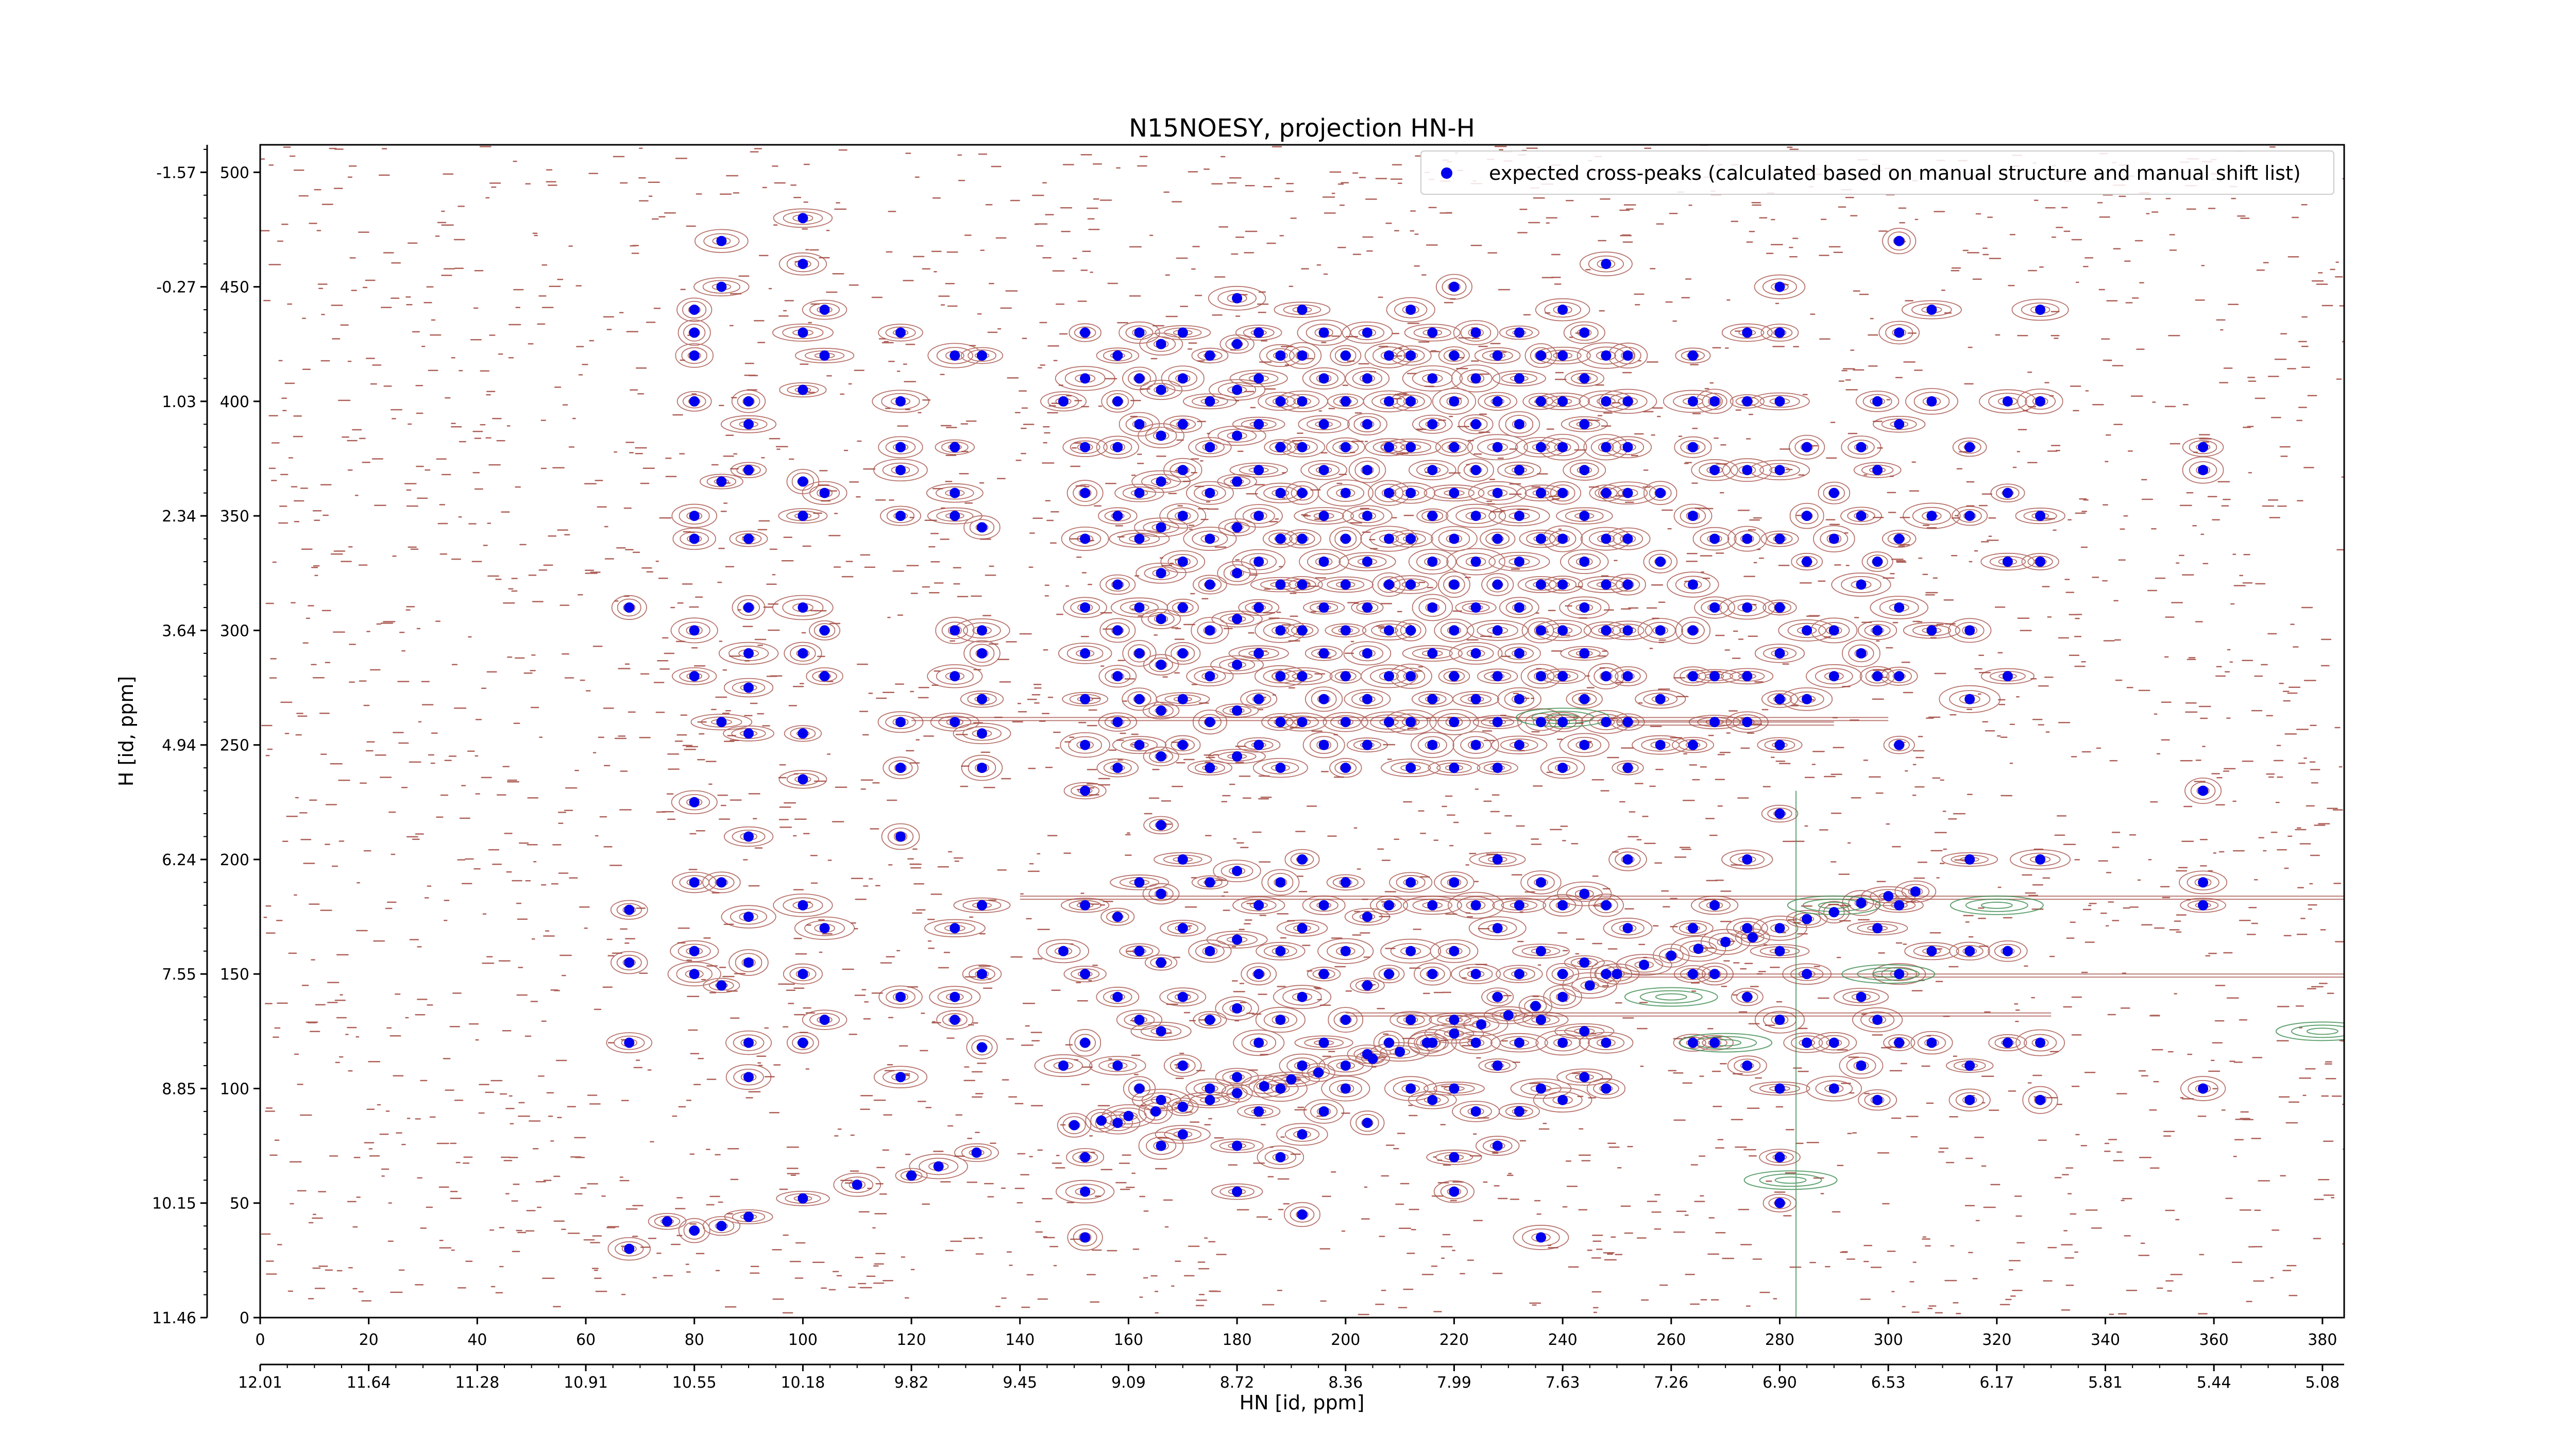 The height and width of the screenshot is (1449, 2576). I want to click on y-axis-label: H [id, ppm], so click(127, 731).